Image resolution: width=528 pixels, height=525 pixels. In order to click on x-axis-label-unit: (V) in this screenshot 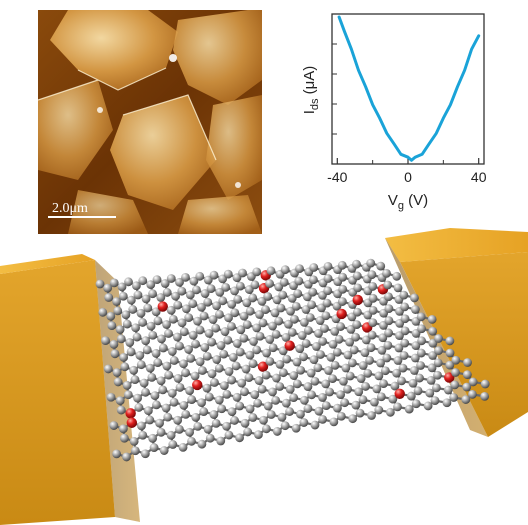, I will do `click(416, 200)`.